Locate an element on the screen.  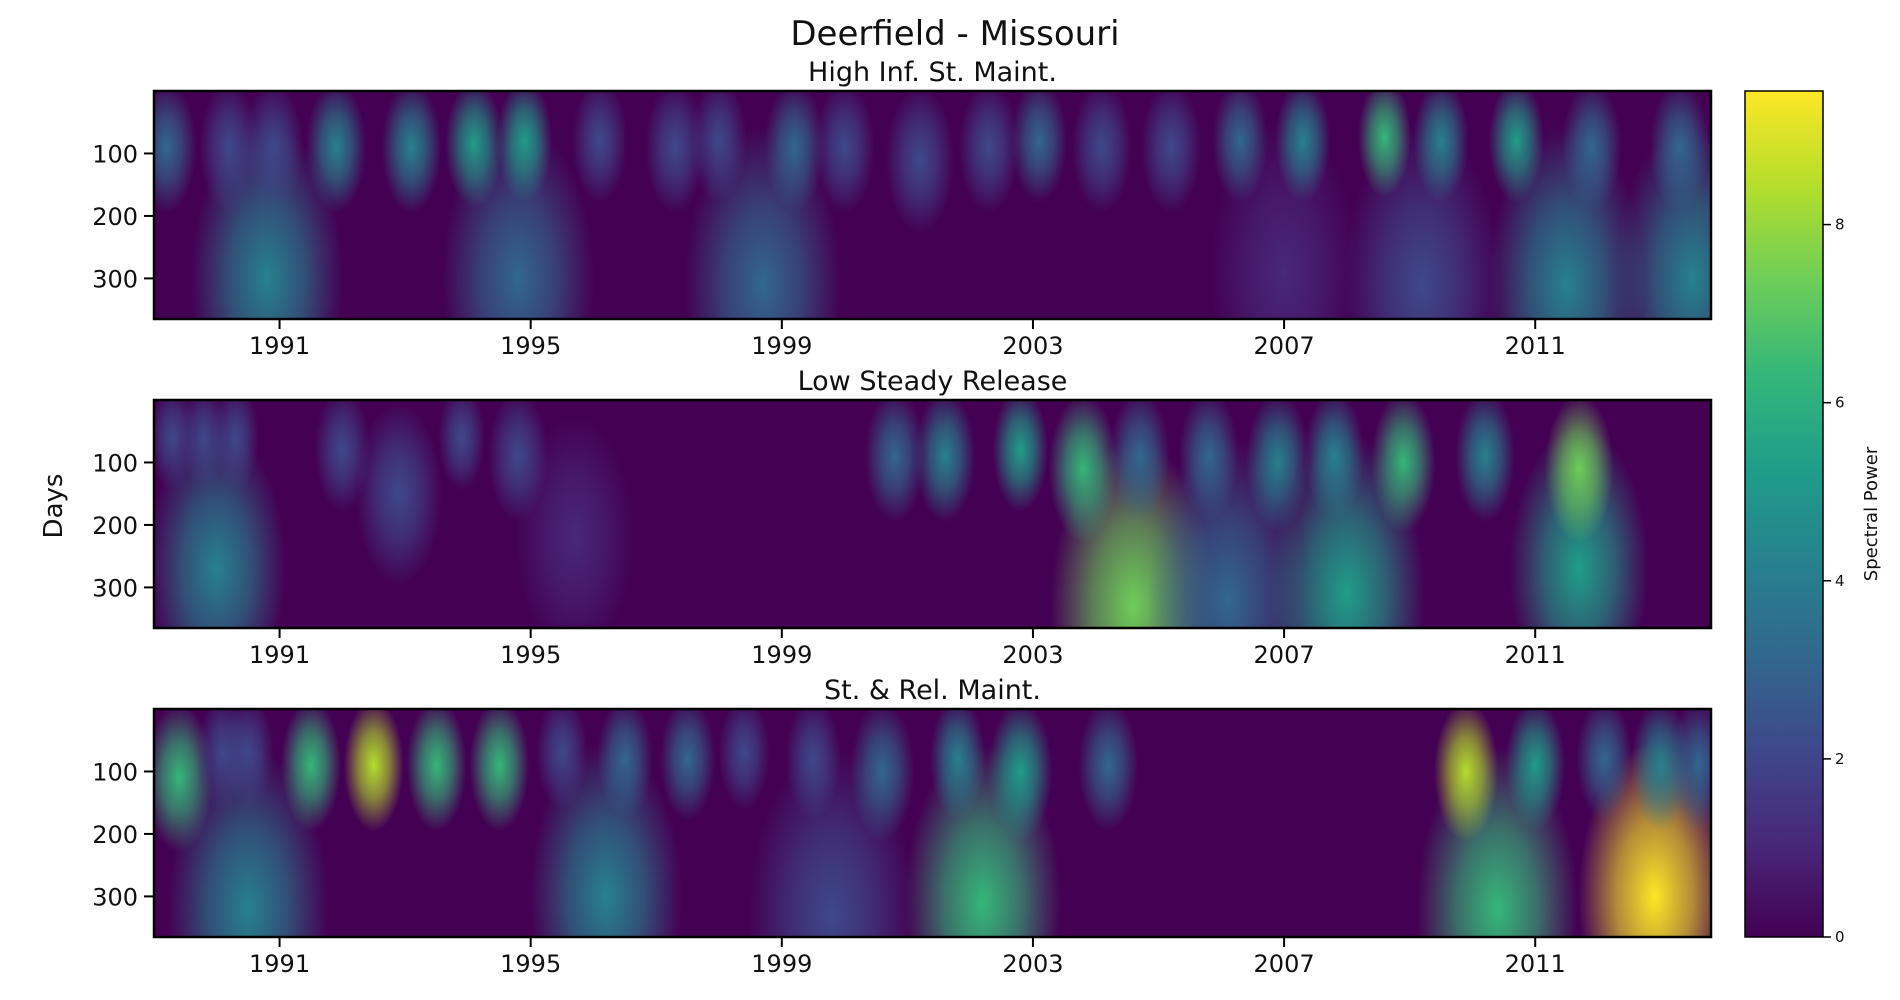
colorbar: 0 2 4 6 8 Spectral Power is located at coordinates (1813, 518).